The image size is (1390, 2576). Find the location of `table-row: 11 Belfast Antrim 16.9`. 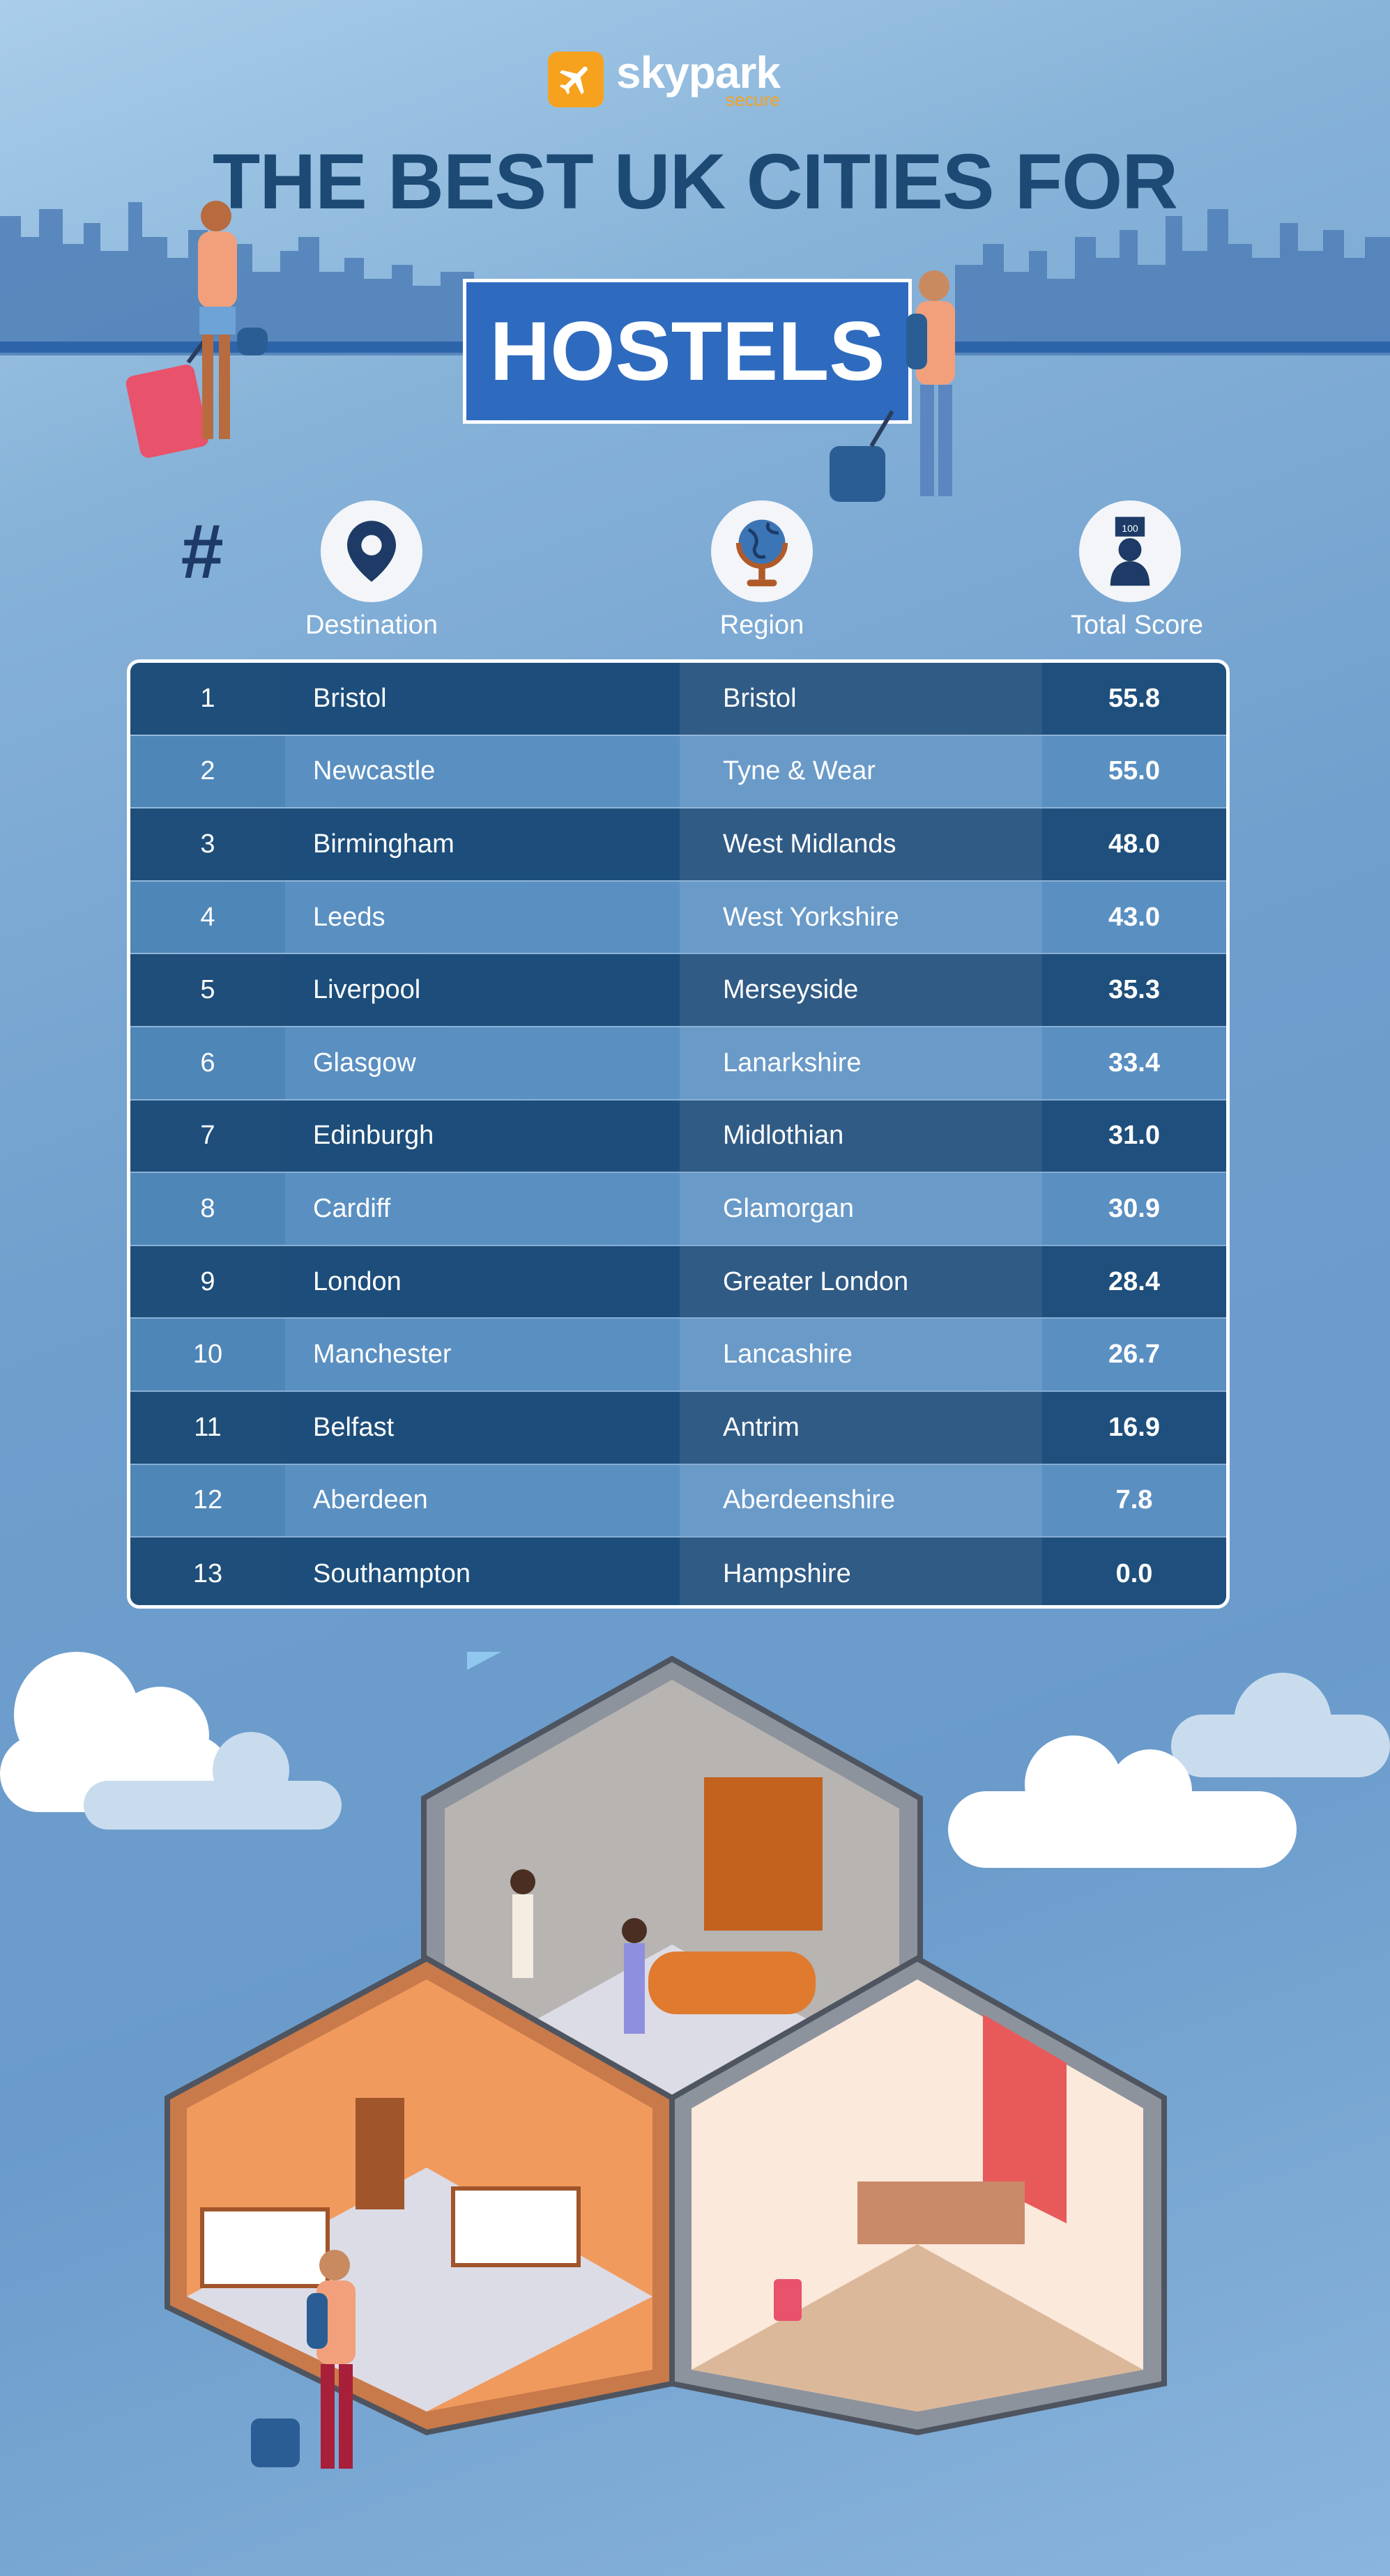

table-row: 11 Belfast Antrim 16.9 is located at coordinates (678, 1428).